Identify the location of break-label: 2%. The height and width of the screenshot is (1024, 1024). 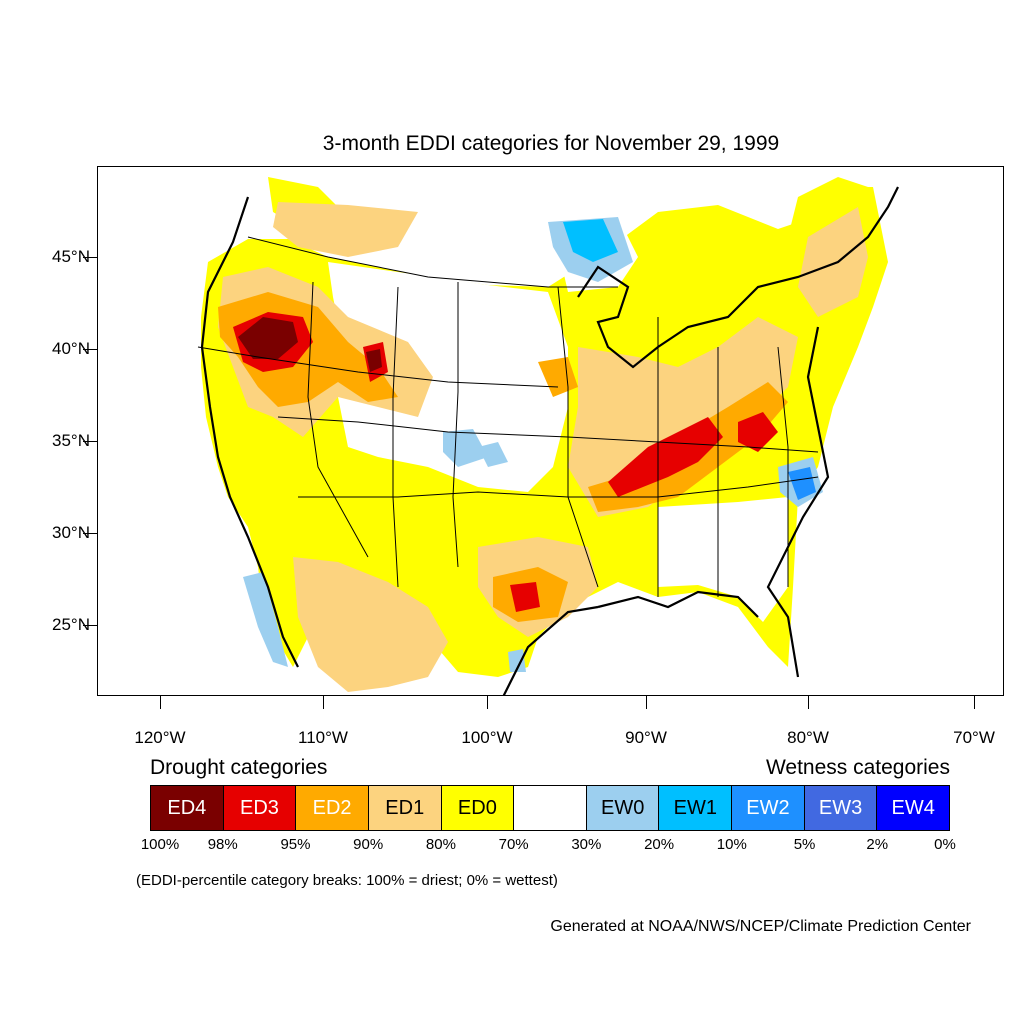
(877, 844).